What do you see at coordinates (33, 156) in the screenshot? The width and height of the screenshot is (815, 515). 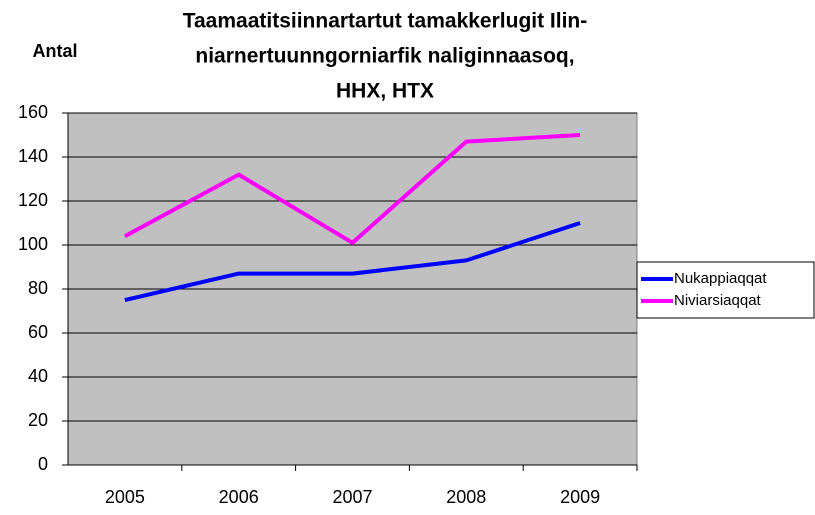 I see `y-tick-label: 140` at bounding box center [33, 156].